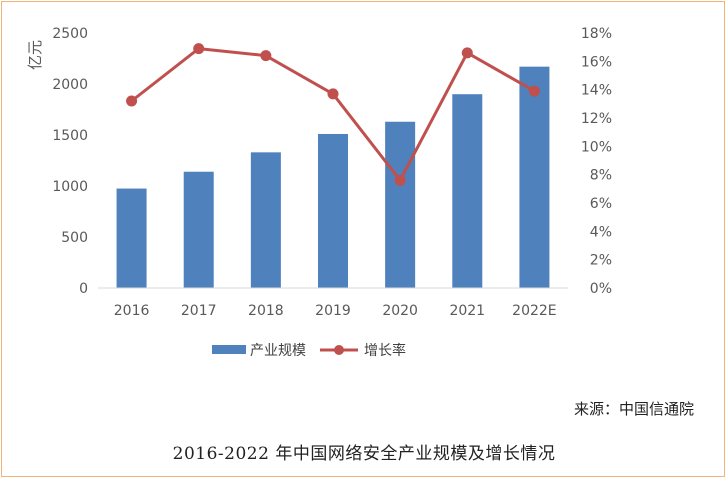 Image resolution: width=728 pixels, height=480 pixels. Describe the element at coordinates (266, 311) in the screenshot. I see `x-tick-label: 2018` at that location.